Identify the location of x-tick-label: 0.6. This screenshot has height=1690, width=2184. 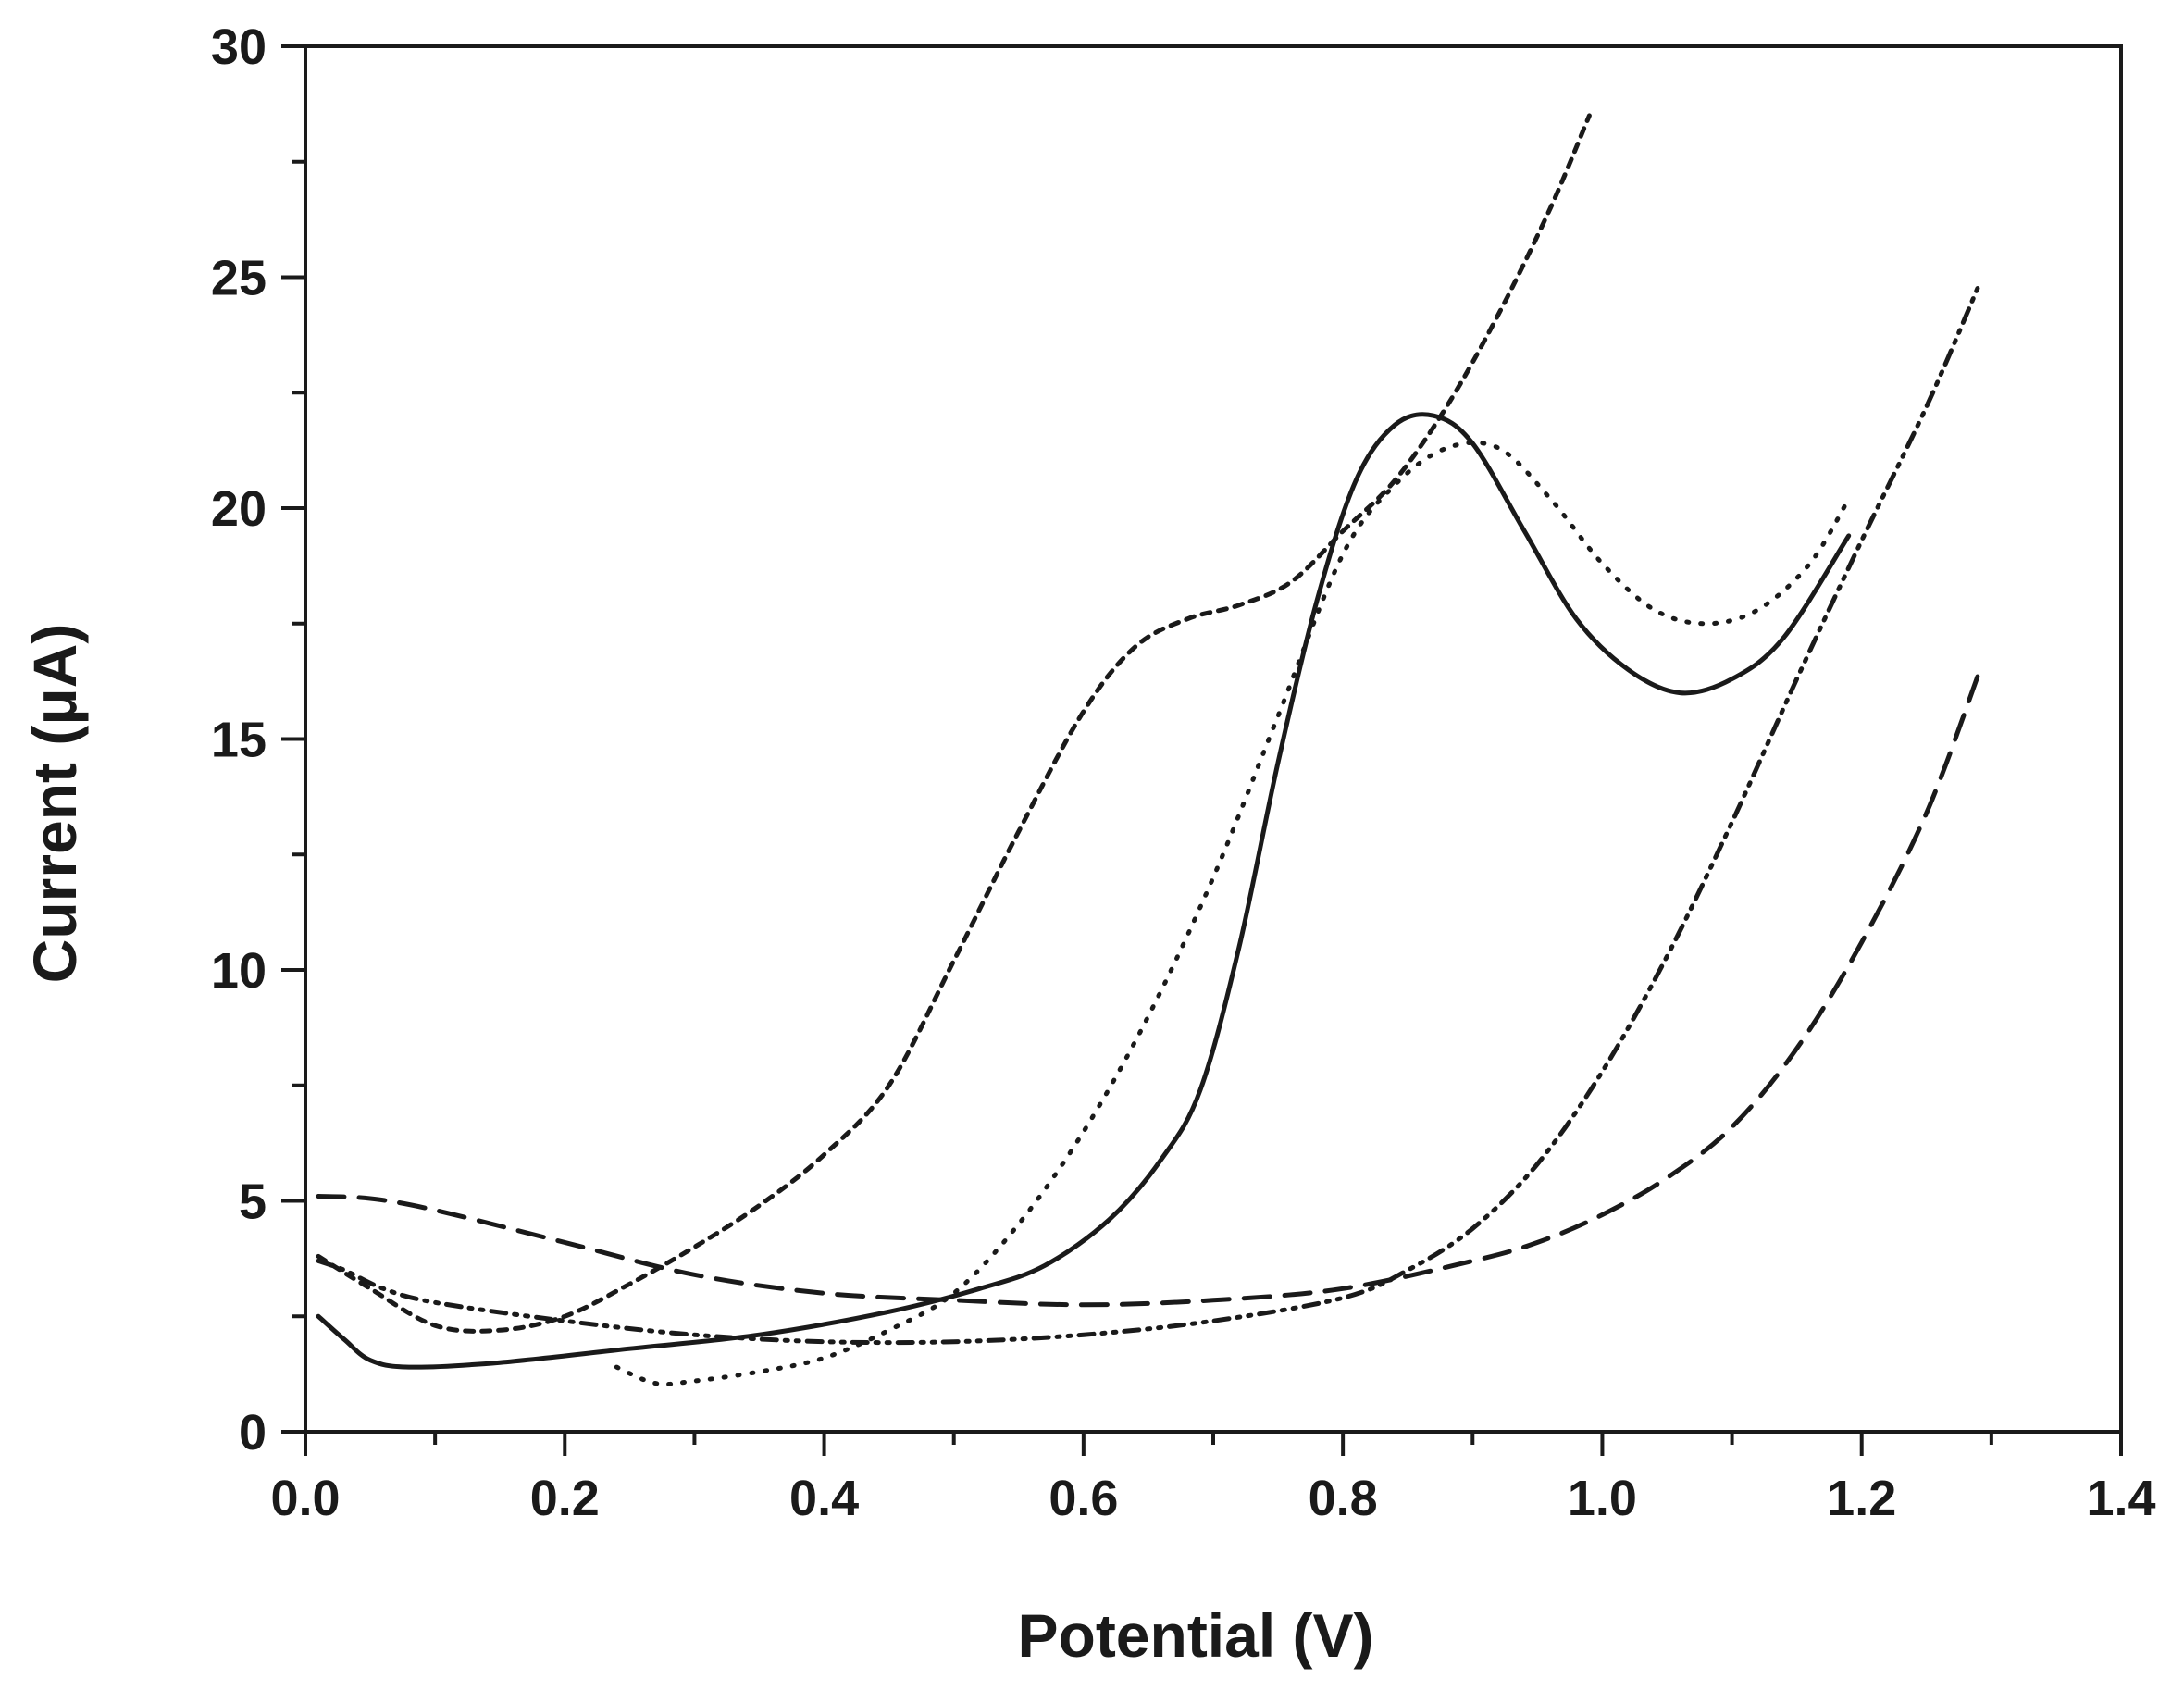
(1083, 1499).